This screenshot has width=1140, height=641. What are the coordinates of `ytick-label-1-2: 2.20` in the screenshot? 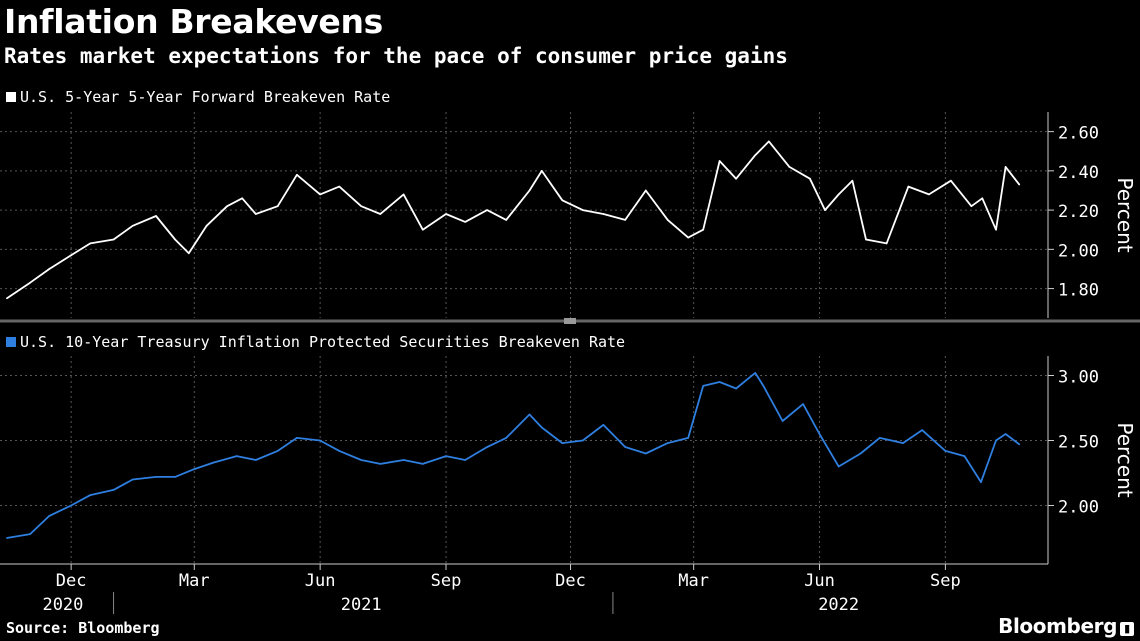 It's located at (1078, 212).